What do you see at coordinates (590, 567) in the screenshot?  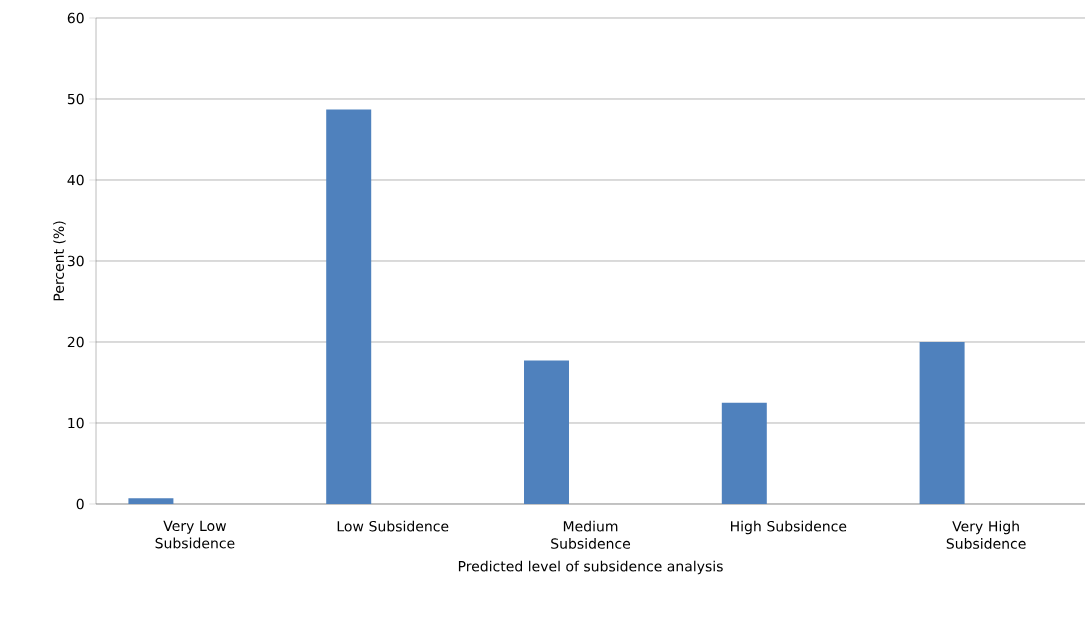 I see `x-axis-title: Predicted level of subsidence analysis` at bounding box center [590, 567].